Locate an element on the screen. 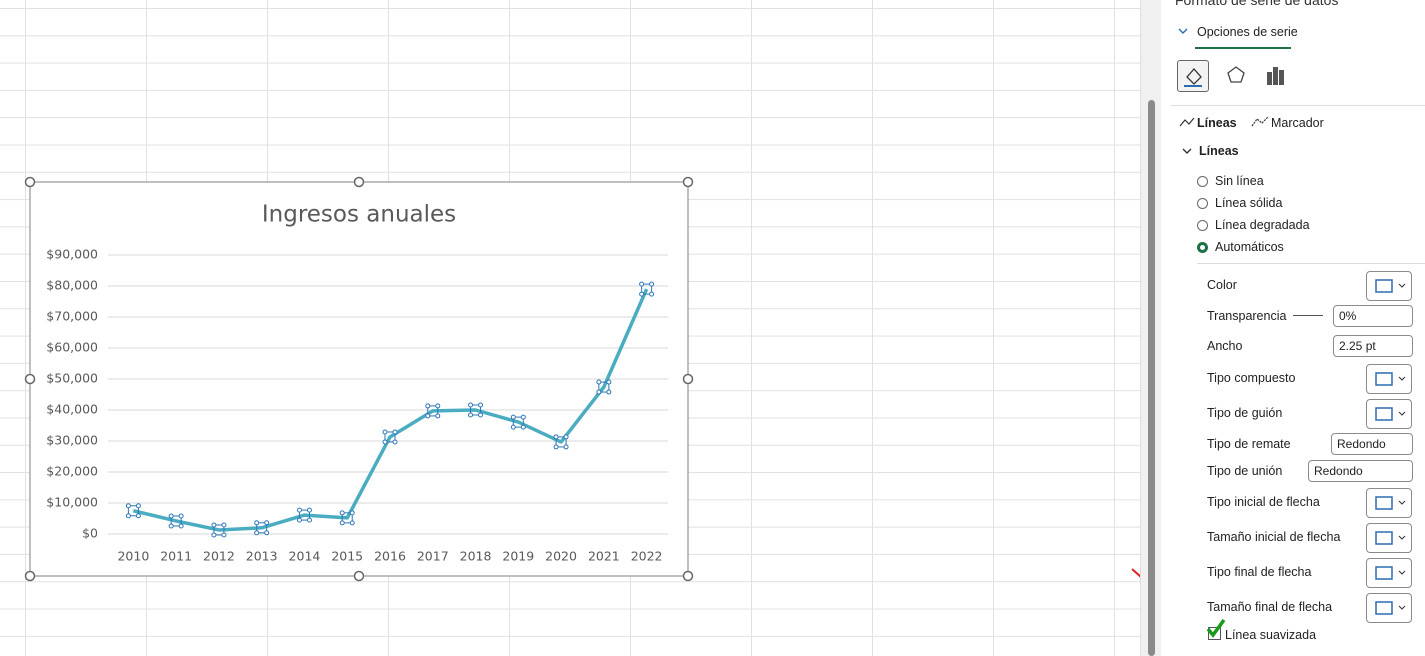 The width and height of the screenshot is (1425, 656). y-tick-label: $70,000 is located at coordinates (72, 316).